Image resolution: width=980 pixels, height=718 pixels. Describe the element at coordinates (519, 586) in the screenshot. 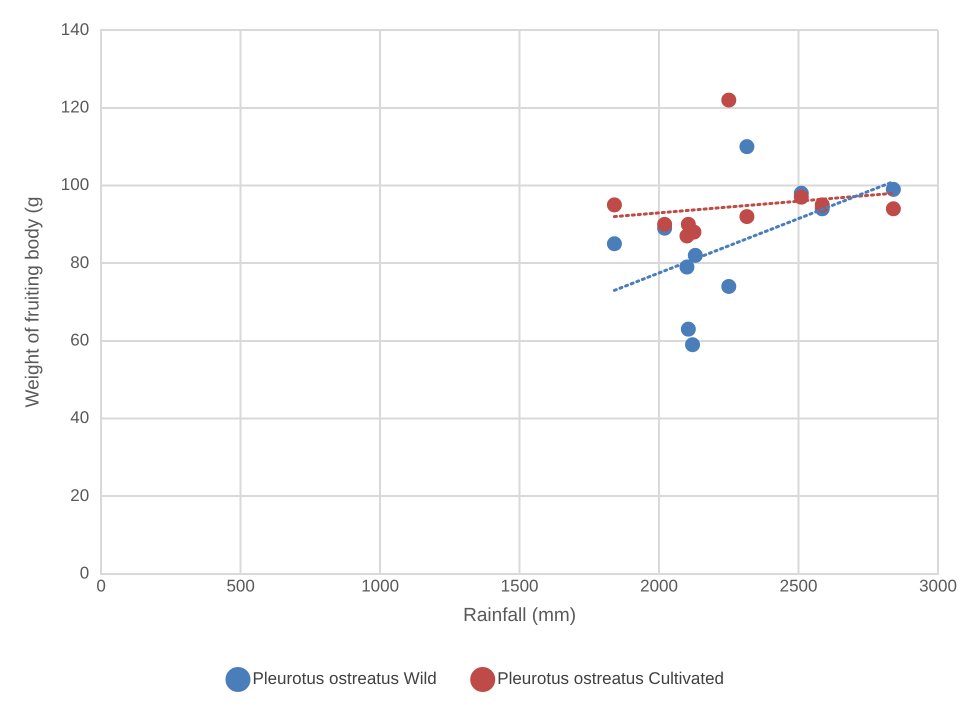

I see `x-tick-label: 1500` at that location.